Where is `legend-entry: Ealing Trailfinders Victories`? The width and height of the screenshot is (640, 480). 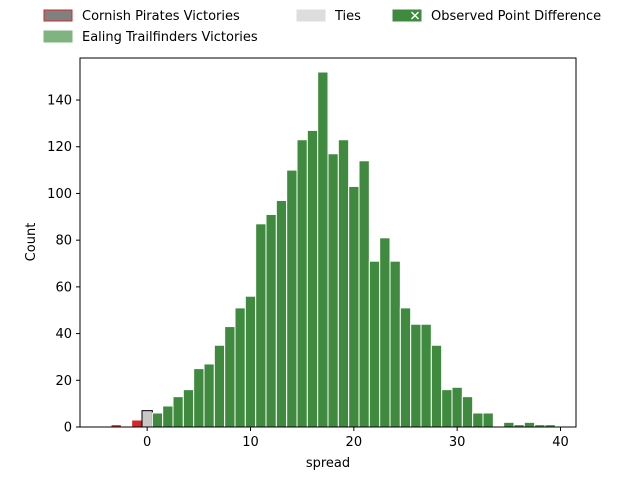 legend-entry: Ealing Trailfinders Victories is located at coordinates (150, 37).